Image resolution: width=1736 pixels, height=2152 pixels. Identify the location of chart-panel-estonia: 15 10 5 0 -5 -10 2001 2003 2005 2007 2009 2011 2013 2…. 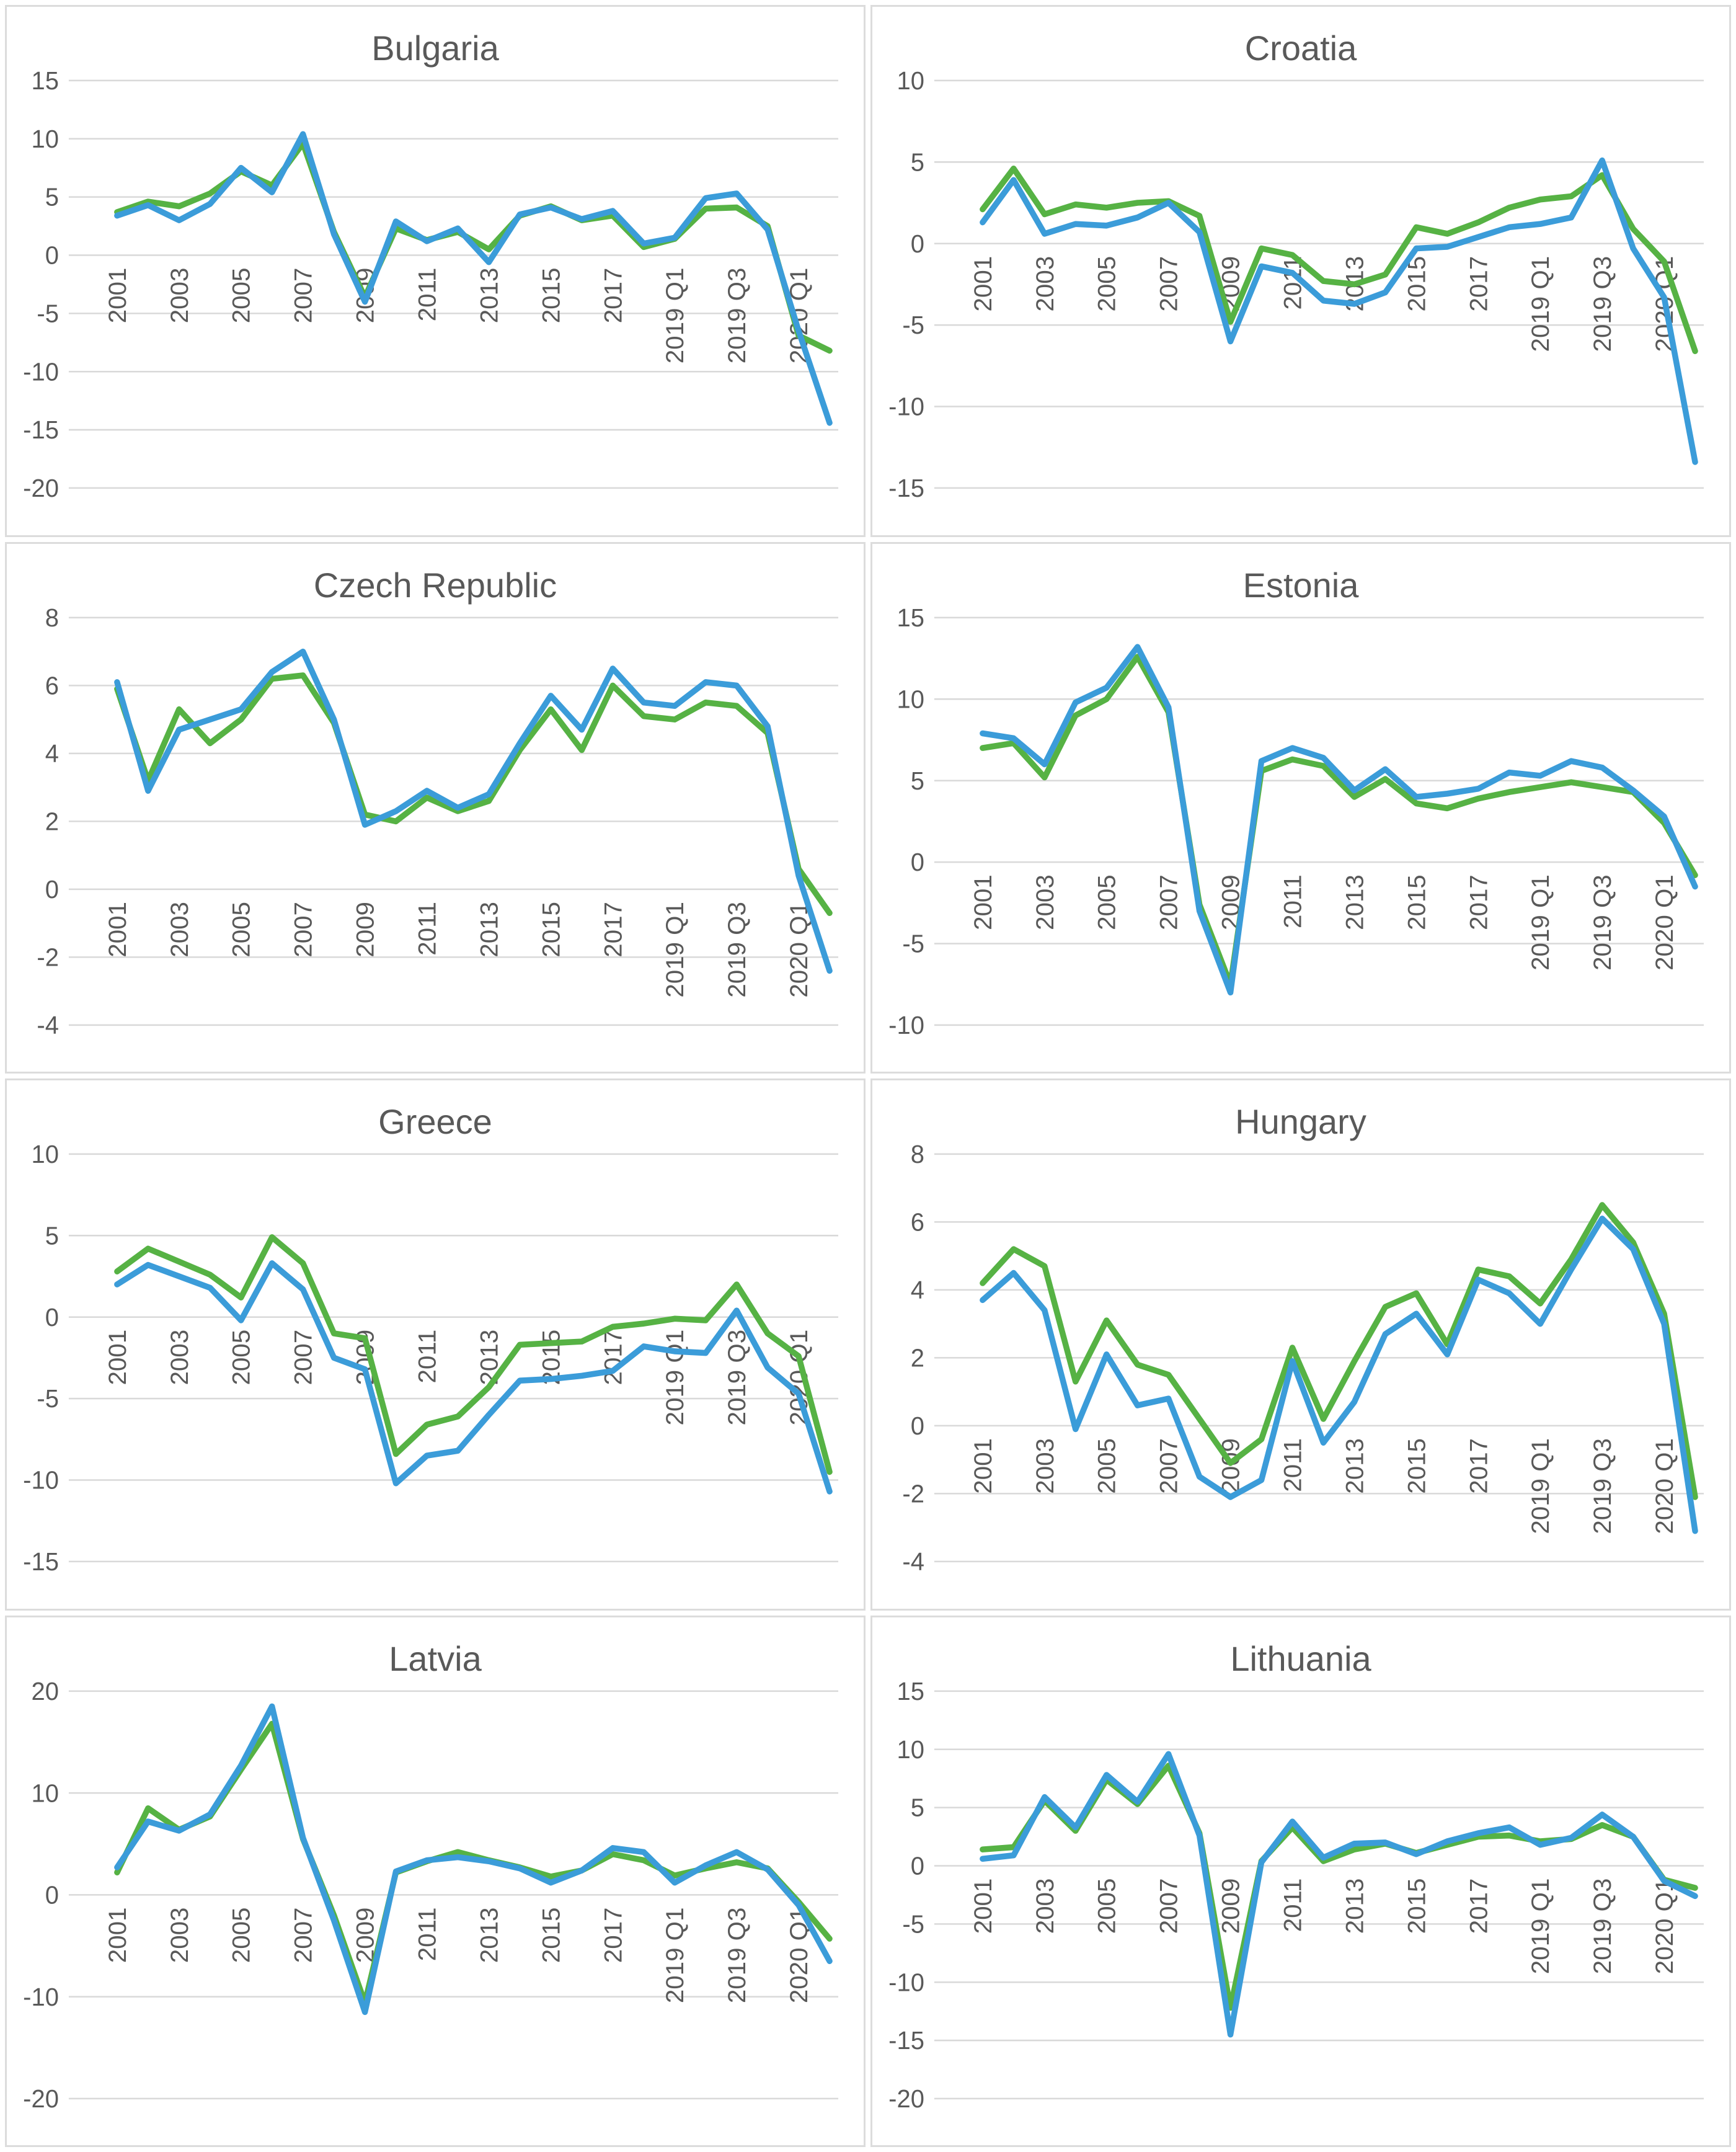
(1300, 807).